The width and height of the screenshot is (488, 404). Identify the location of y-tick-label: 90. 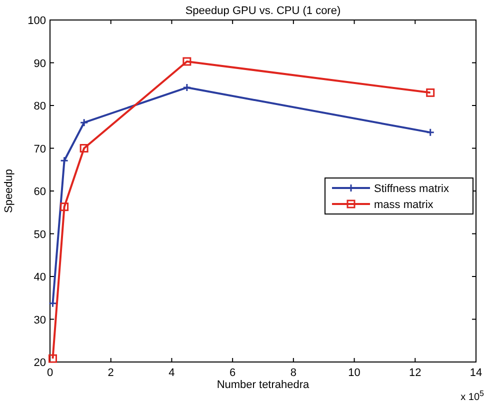
(40, 64).